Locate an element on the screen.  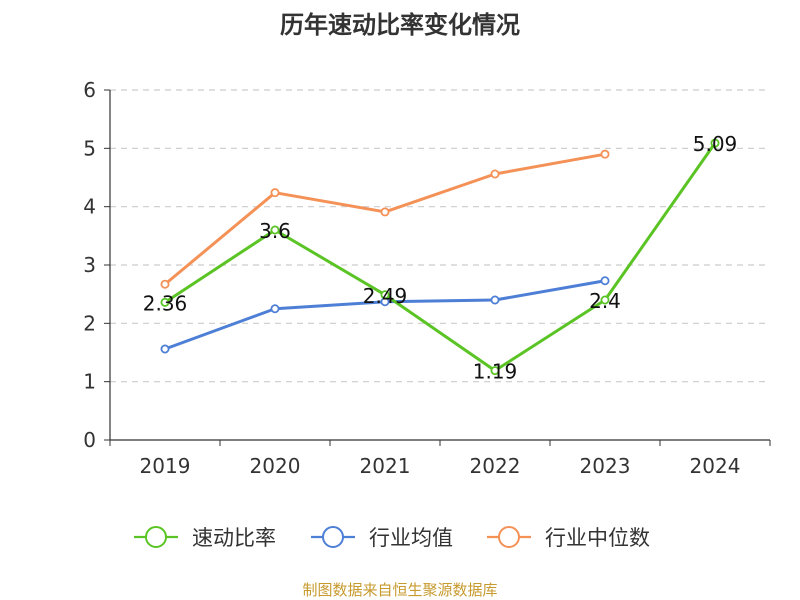
x-tick-label-2022: 2022 is located at coordinates (495, 466).